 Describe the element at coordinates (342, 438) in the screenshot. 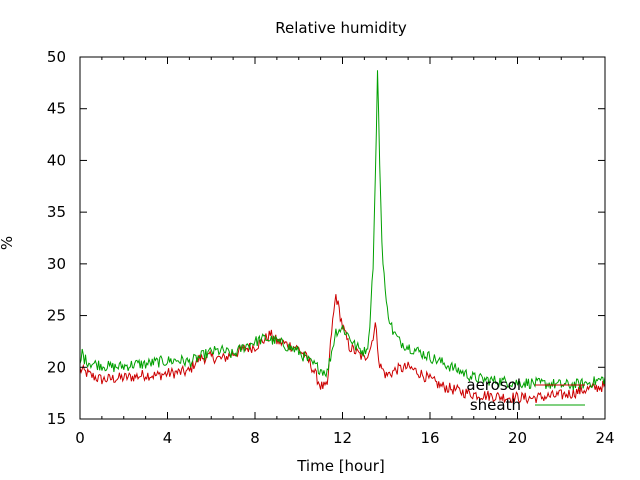

I see `x-tick-label: 12` at that location.